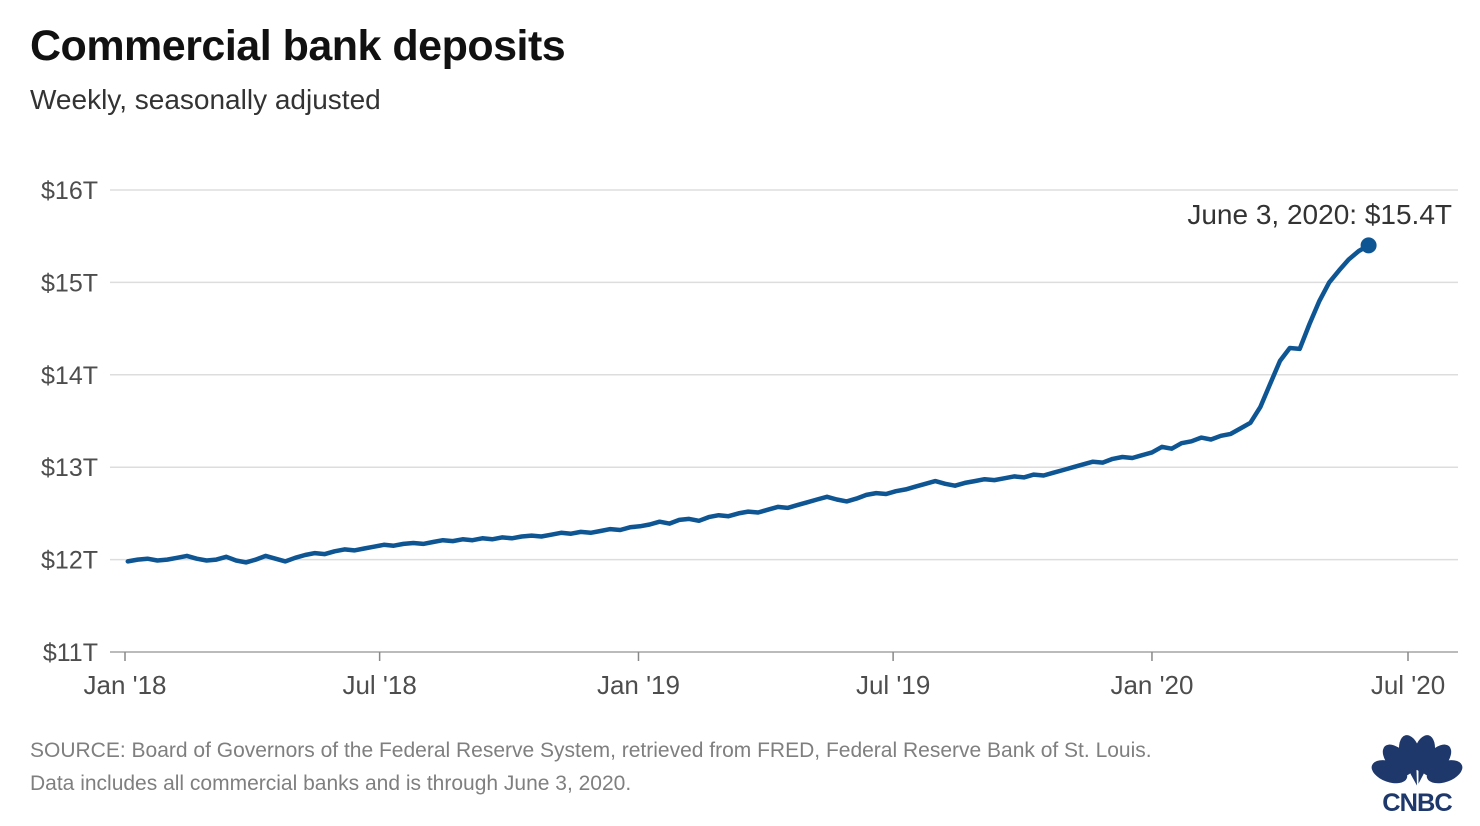 This screenshot has width=1480, height=826. I want to click on y-tick-label: $12T, so click(69, 561).